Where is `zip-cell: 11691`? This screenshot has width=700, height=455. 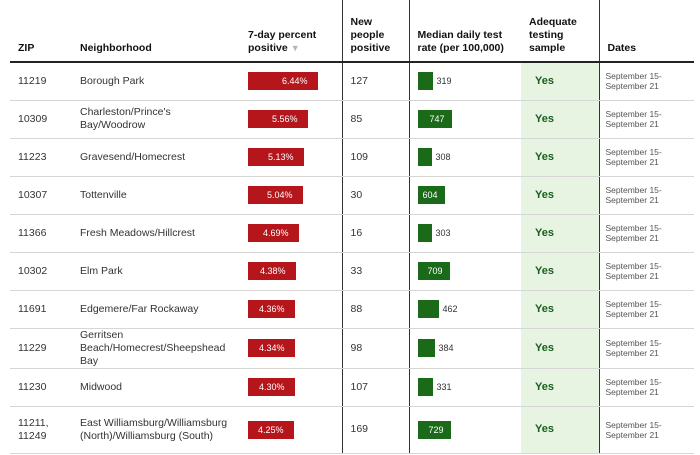 zip-cell: 11691 is located at coordinates (41, 309).